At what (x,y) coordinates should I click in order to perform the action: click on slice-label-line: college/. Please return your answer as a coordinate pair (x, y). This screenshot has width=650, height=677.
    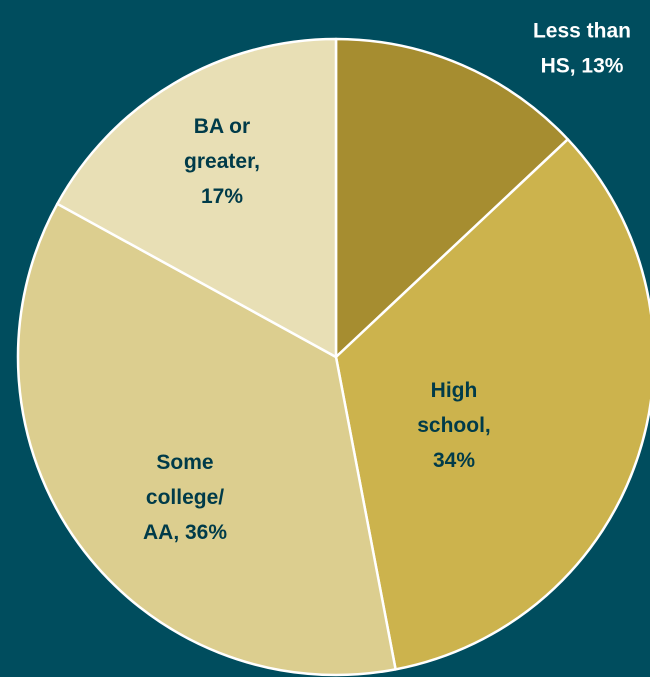
    Looking at the image, I should click on (185, 497).